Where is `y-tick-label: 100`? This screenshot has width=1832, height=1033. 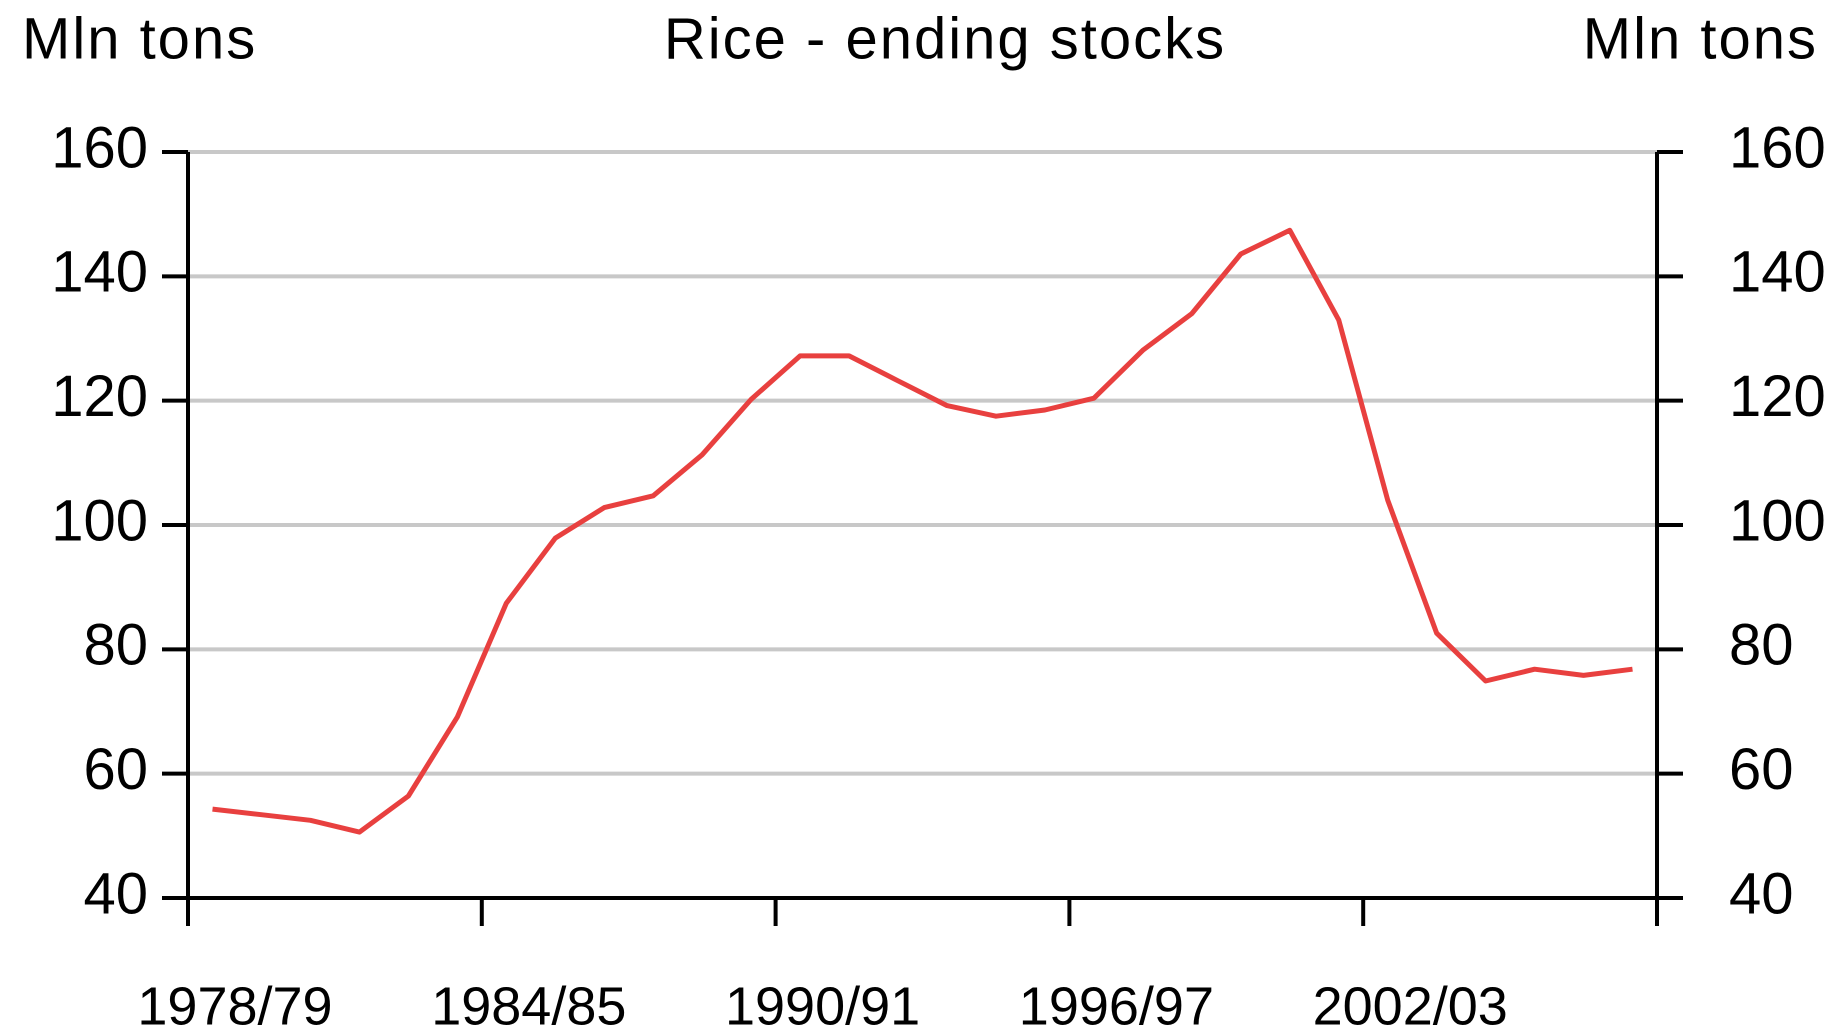 y-tick-label: 100 is located at coordinates (99, 520).